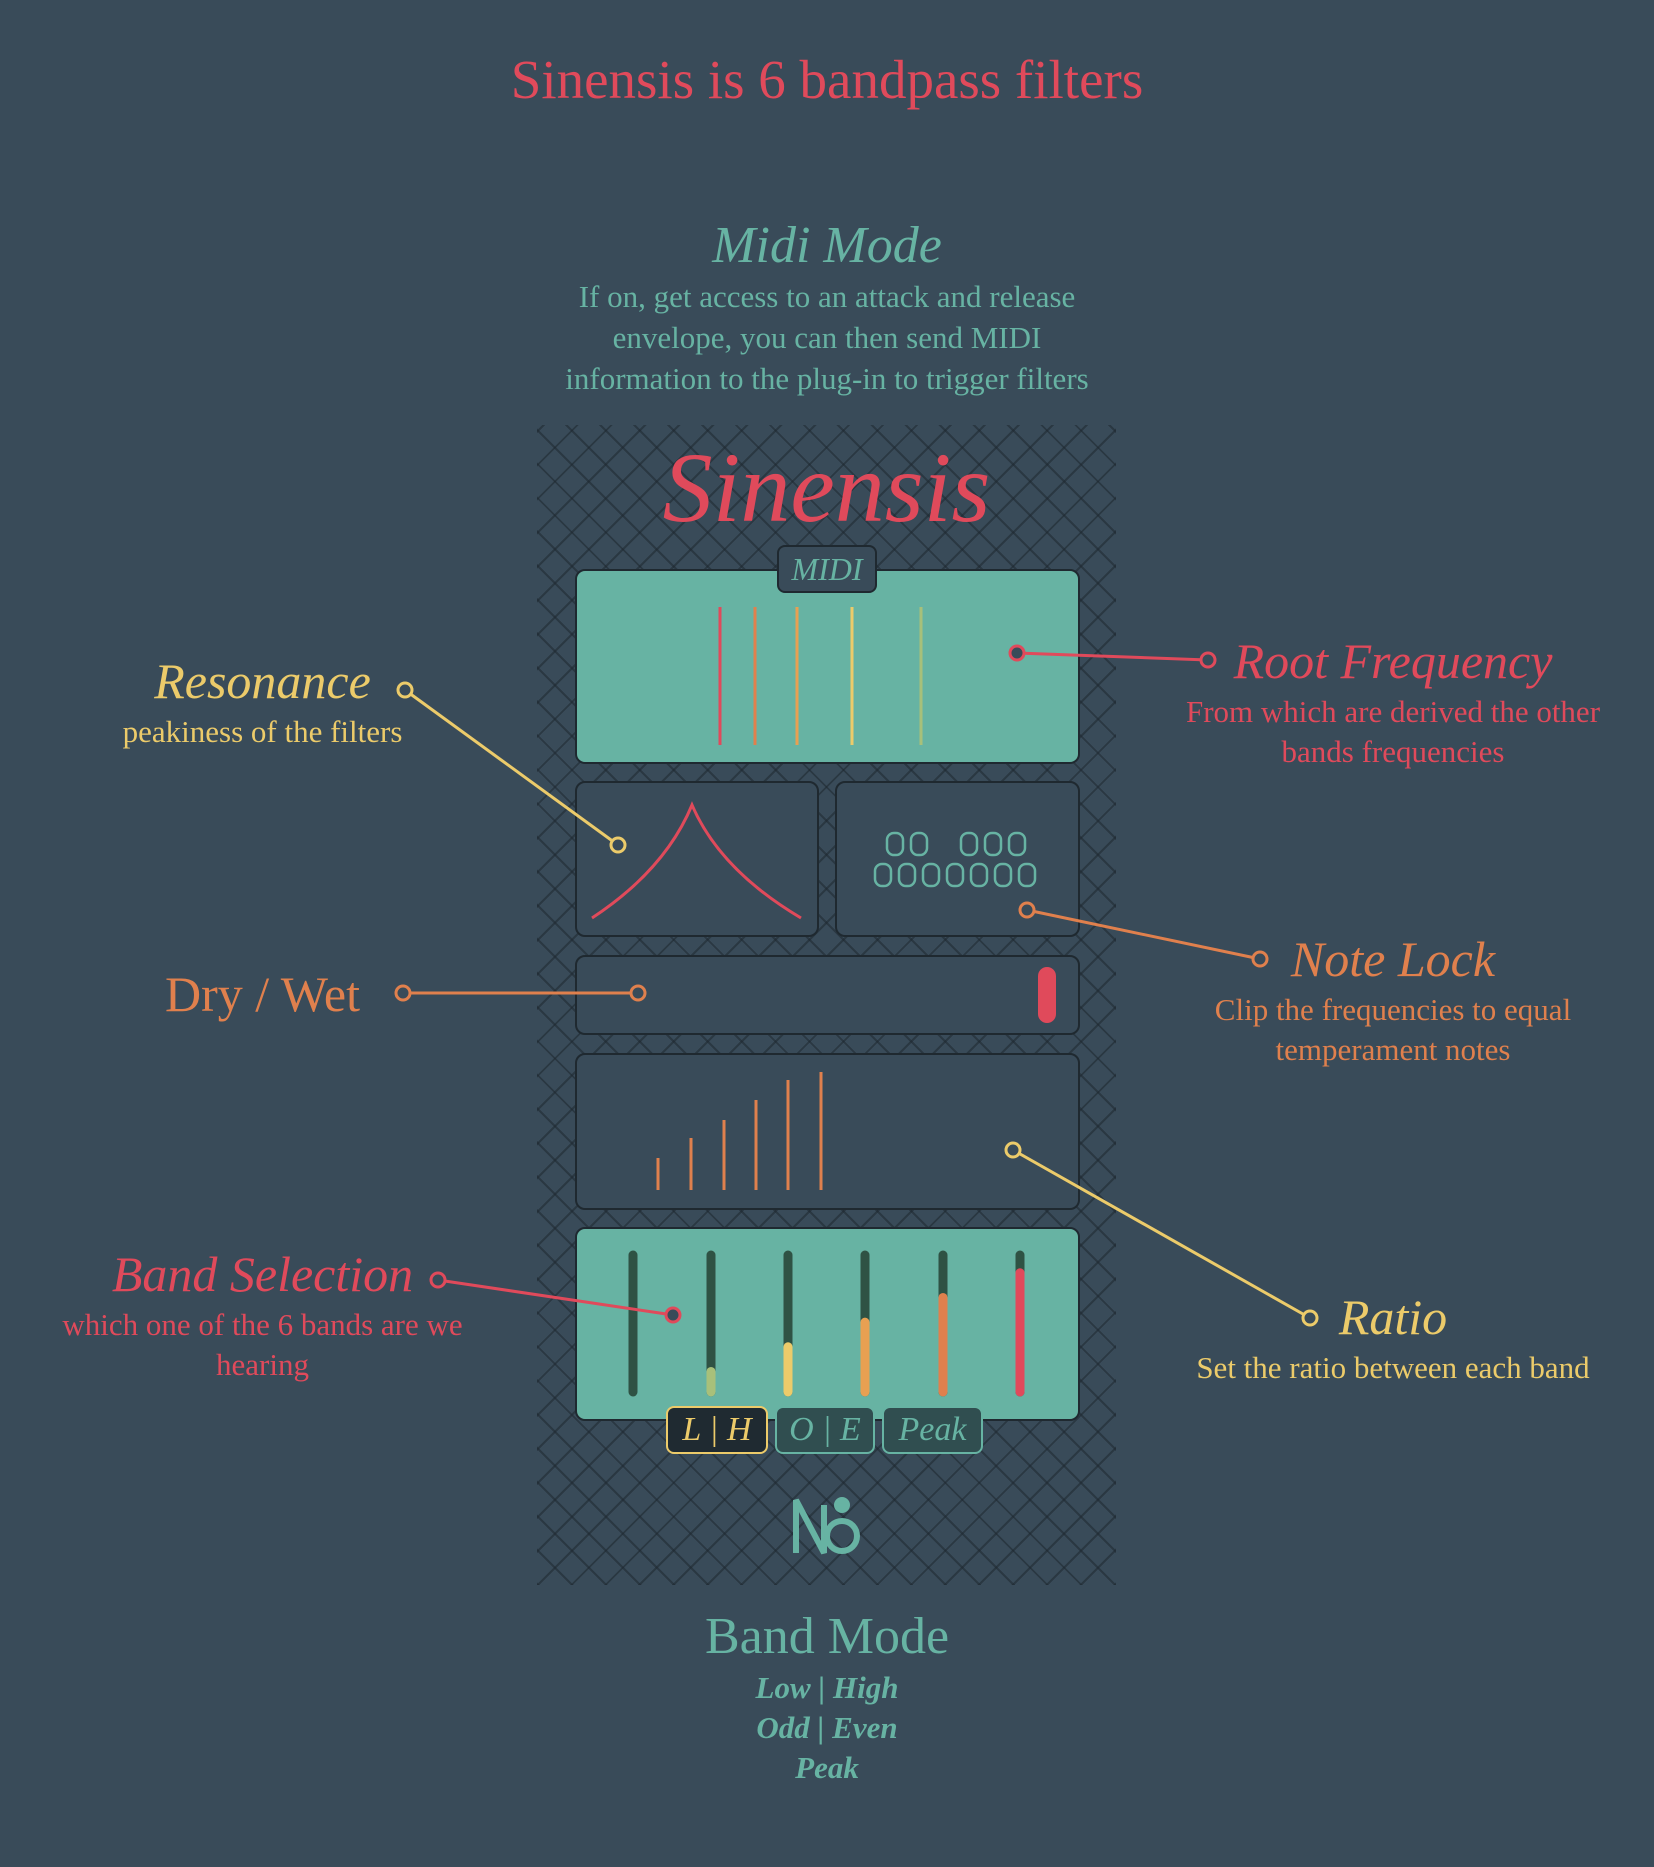 This screenshot has height=1867, width=1654. What do you see at coordinates (1393, 959) in the screenshot?
I see `note-lock-label: Note Lock` at bounding box center [1393, 959].